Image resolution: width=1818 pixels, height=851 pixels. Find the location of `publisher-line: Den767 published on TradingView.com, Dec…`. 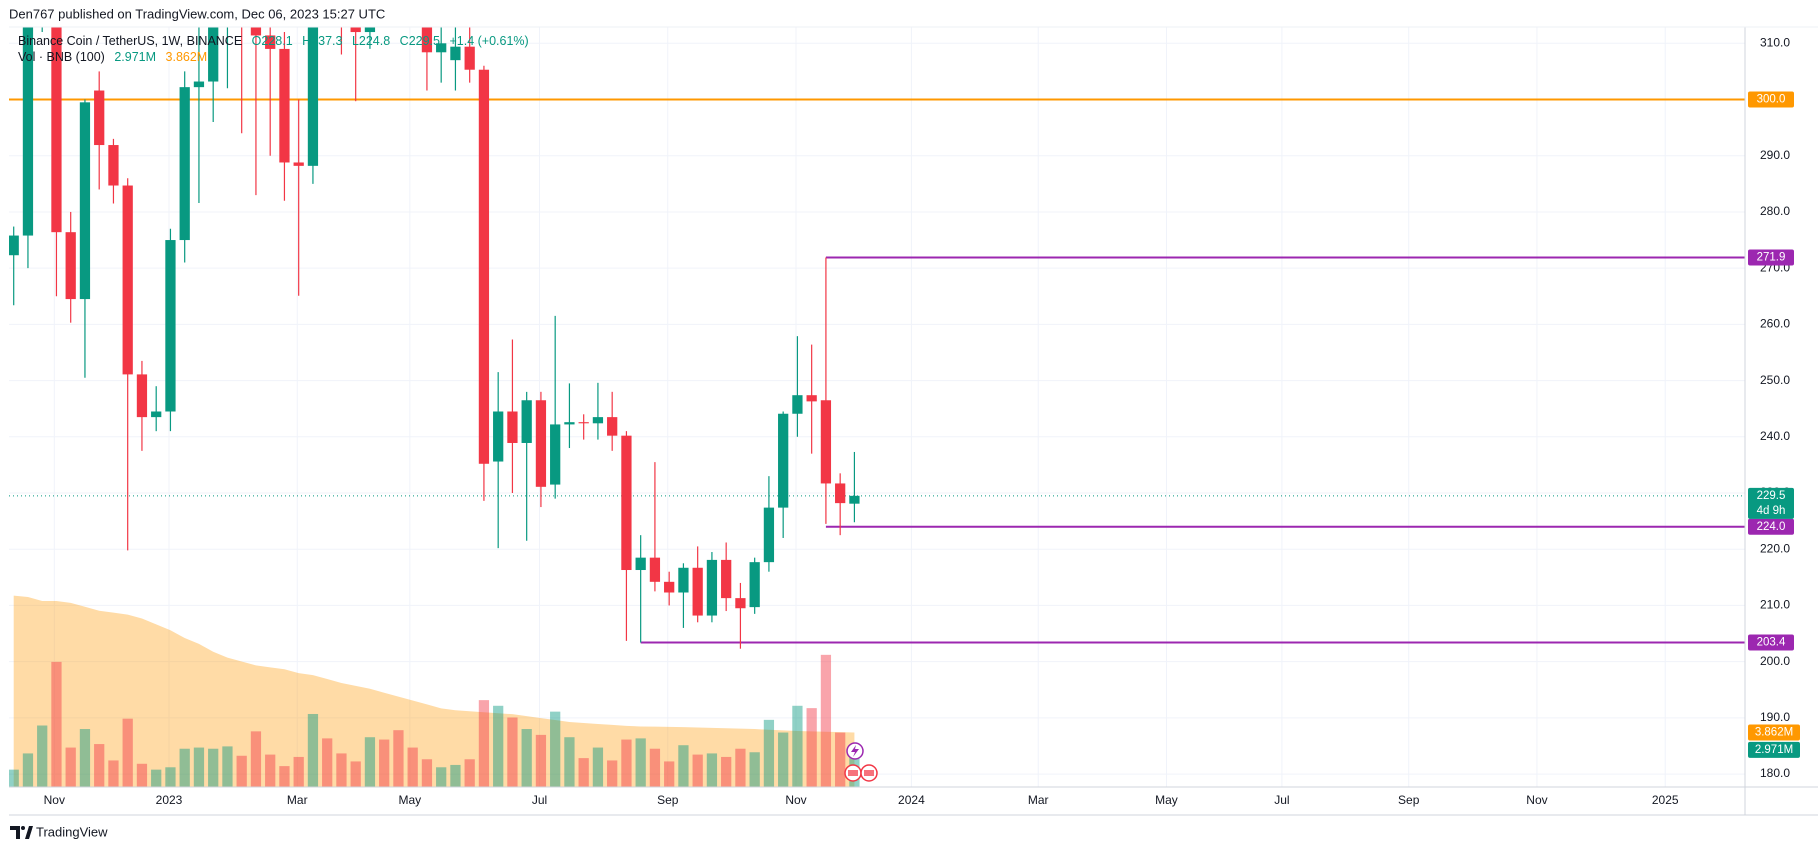

publisher-line: Den767 published on TradingView.com, Dec… is located at coordinates (197, 13).